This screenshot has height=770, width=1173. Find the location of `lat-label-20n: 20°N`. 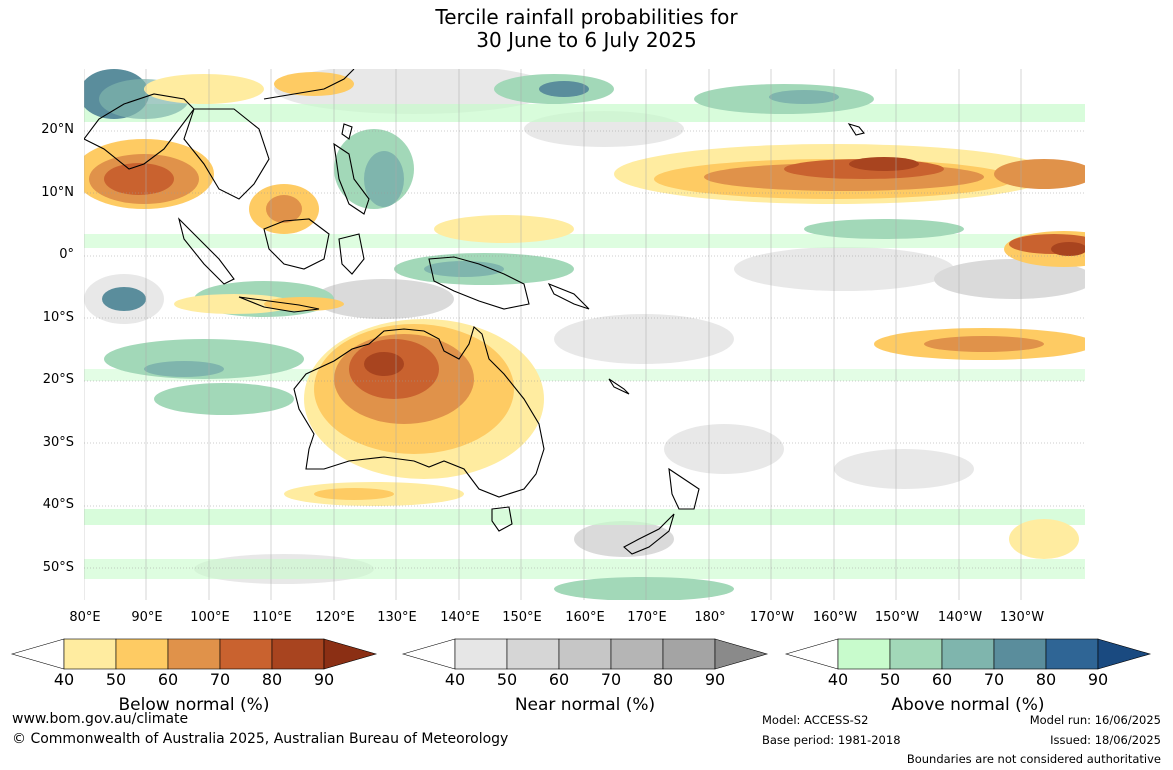

lat-label-20n: 20°N is located at coordinates (57, 129).